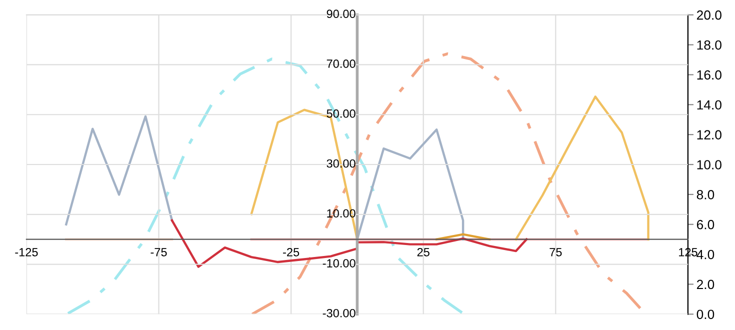 This screenshot has width=735, height=330. Describe the element at coordinates (158, 252) in the screenshot. I see `x-tick-label: -75` at that location.